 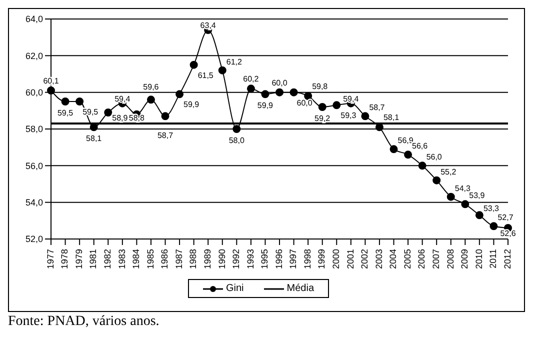 What do you see at coordinates (507, 259) in the screenshot?
I see `x-tick-label: 2012` at bounding box center [507, 259].